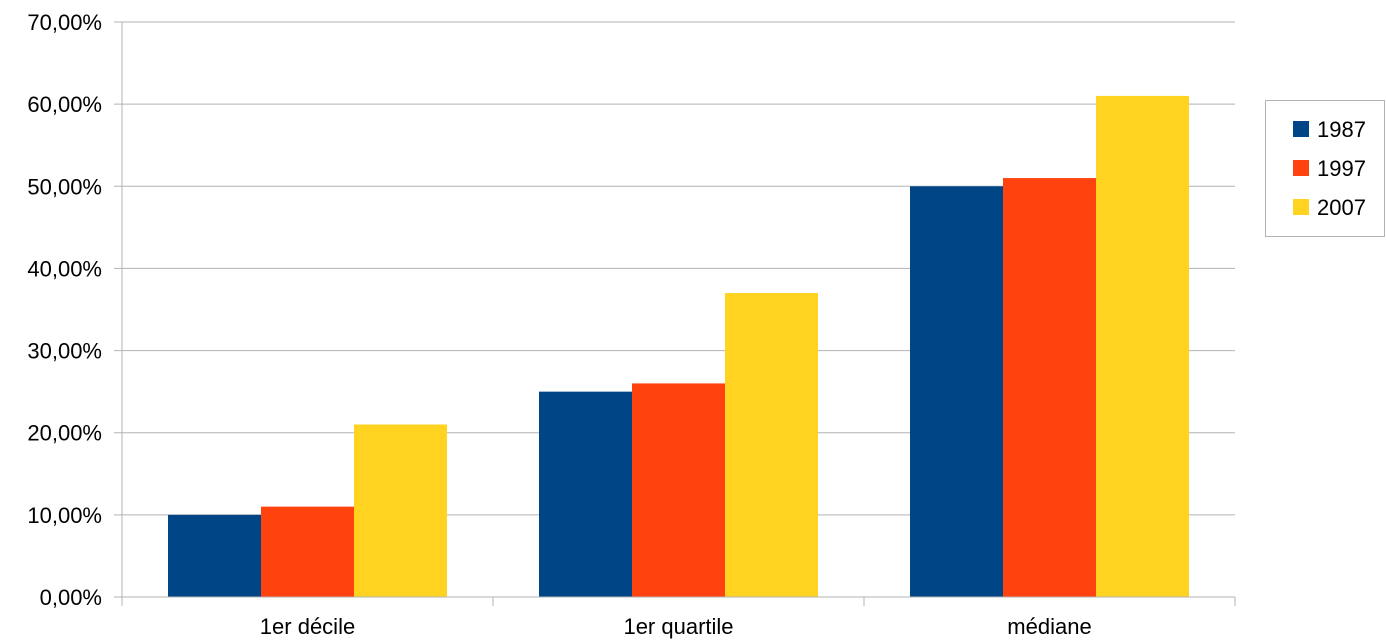  What do you see at coordinates (64, 104) in the screenshot?
I see `y-tick-label: 60,00%` at bounding box center [64, 104].